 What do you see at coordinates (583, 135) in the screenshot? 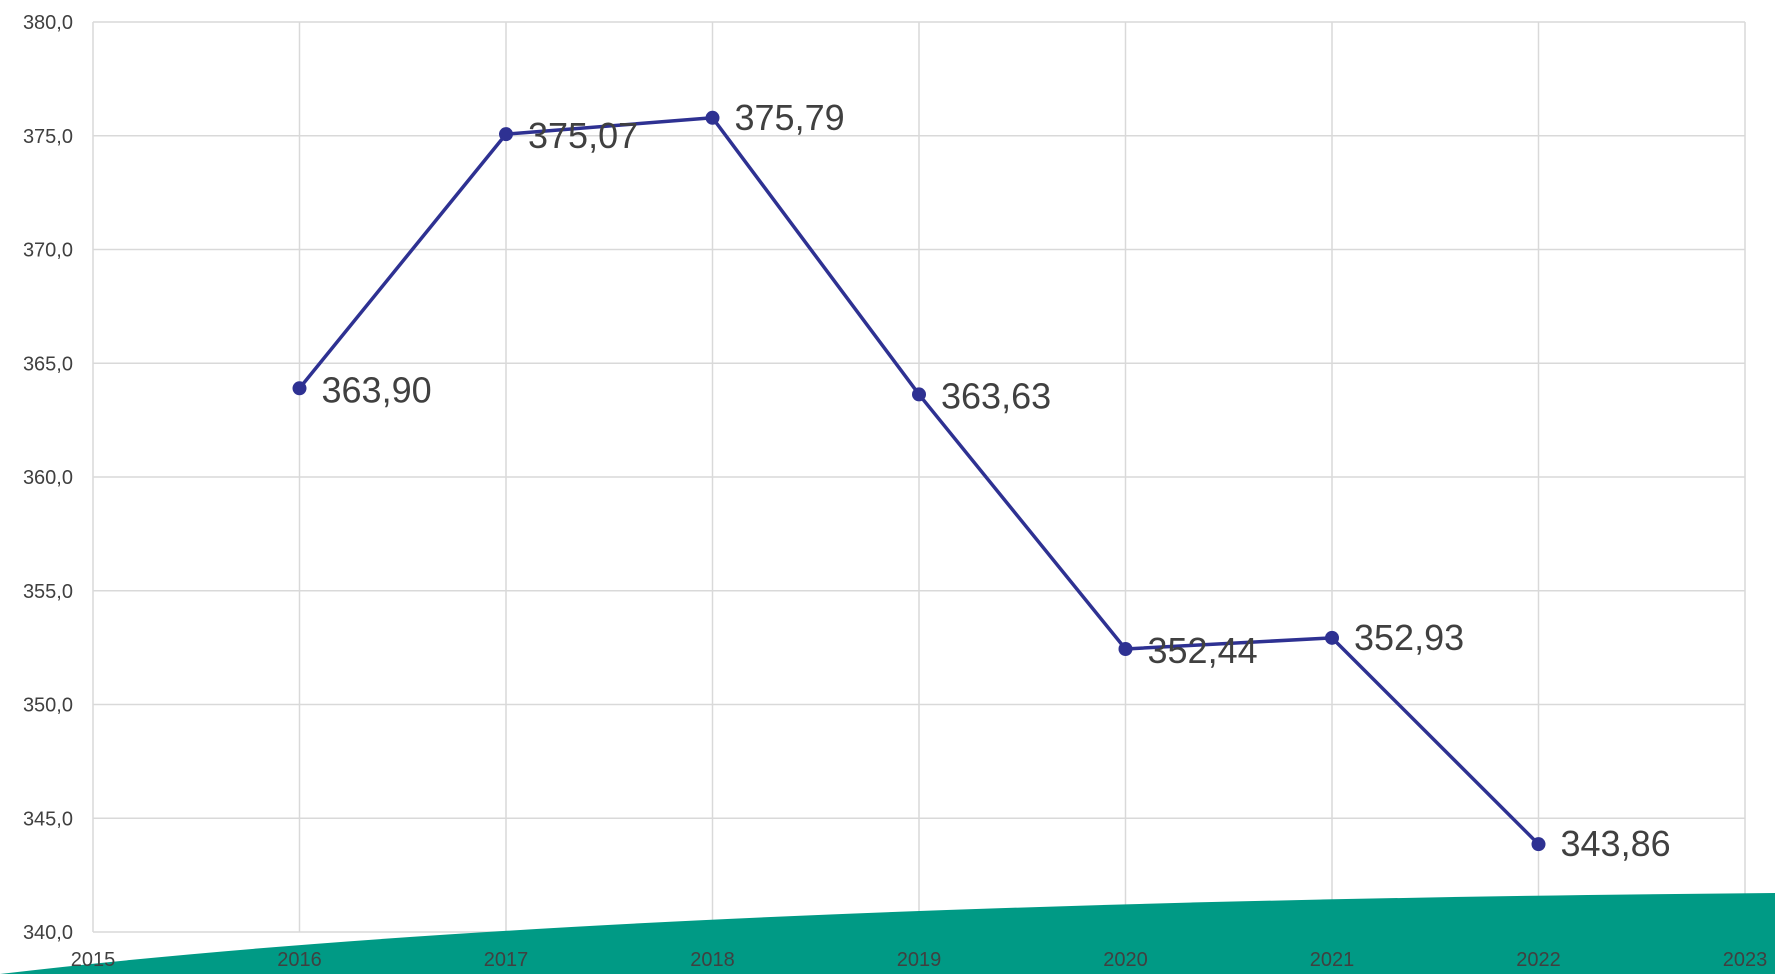
I see `data-label: 375,07` at bounding box center [583, 135].